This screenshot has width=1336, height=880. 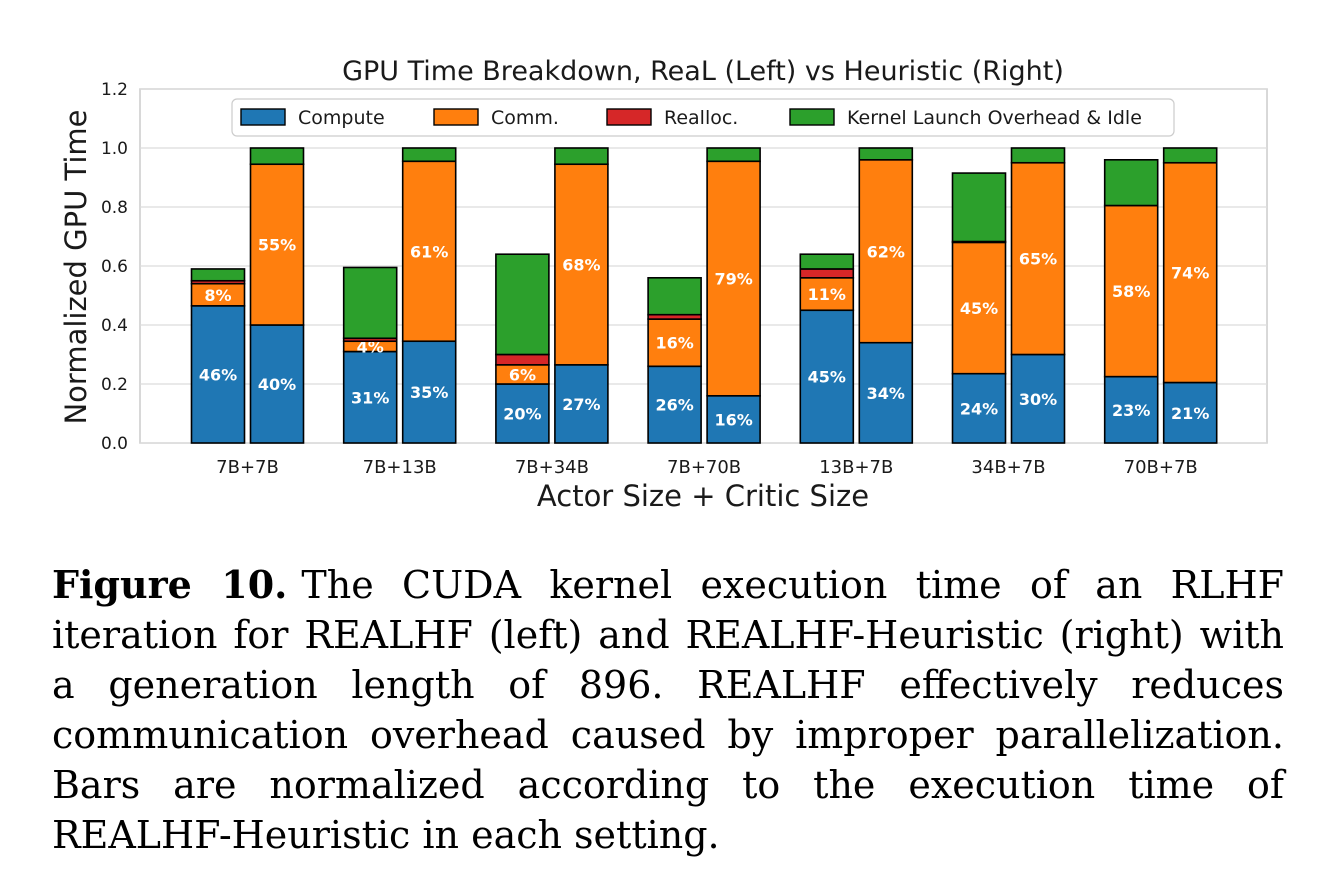 I want to click on bar-value-label: 55%, so click(x=277, y=245).